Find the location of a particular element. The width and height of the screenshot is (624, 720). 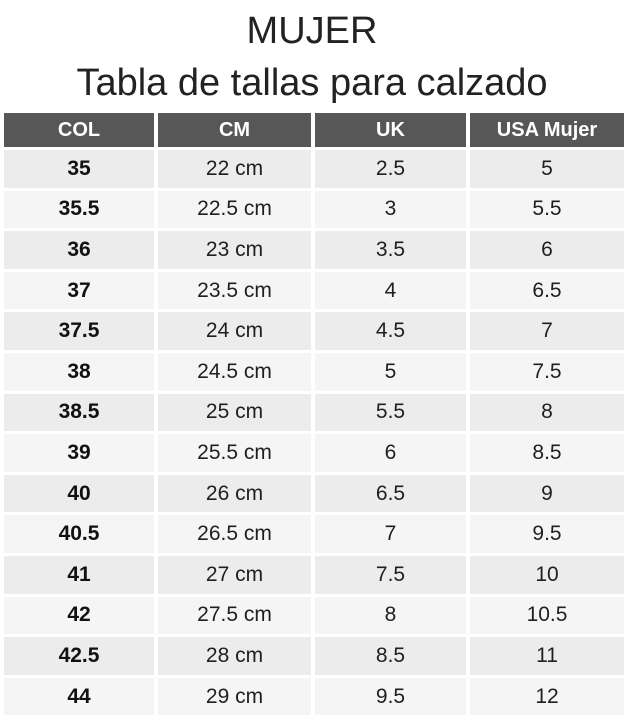

column-header-col: COL is located at coordinates (79, 130).